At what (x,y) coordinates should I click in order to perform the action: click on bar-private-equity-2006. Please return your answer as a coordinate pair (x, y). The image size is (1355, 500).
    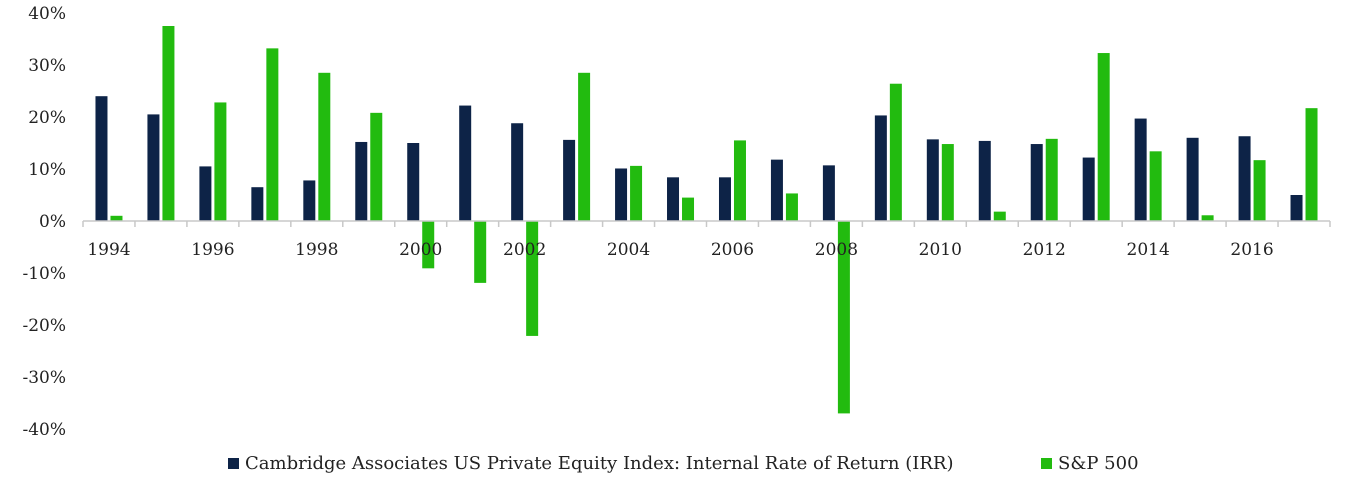
    Looking at the image, I should click on (724, 199).